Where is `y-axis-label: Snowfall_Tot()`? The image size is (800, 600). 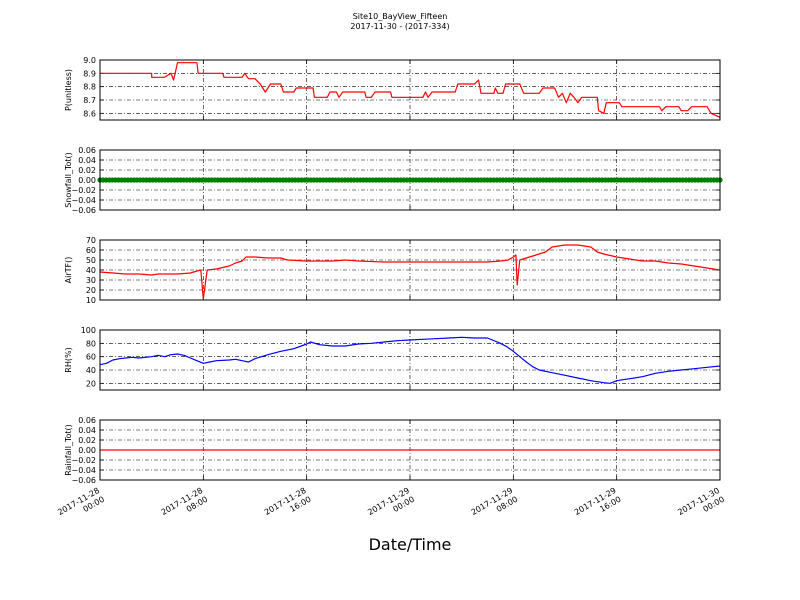 y-axis-label: Snowfall_Tot() is located at coordinates (68, 180).